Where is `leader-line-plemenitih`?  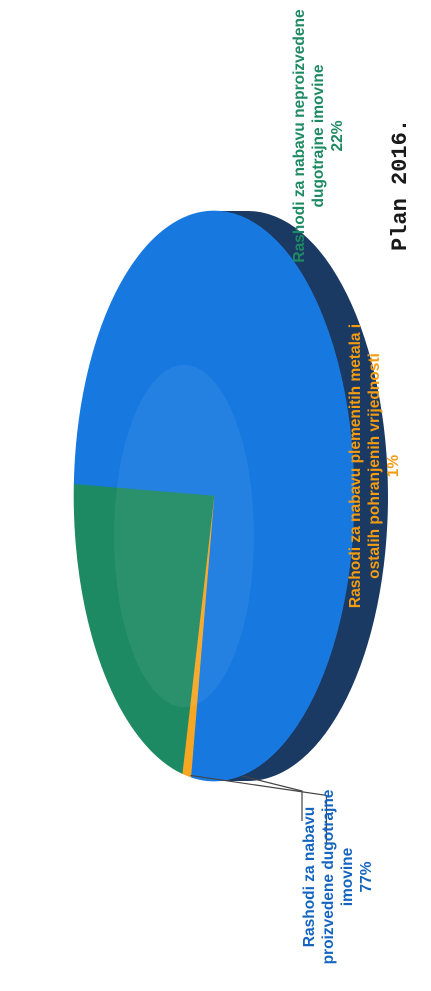
leader-line-plemenitih is located at coordinates (259, 810).